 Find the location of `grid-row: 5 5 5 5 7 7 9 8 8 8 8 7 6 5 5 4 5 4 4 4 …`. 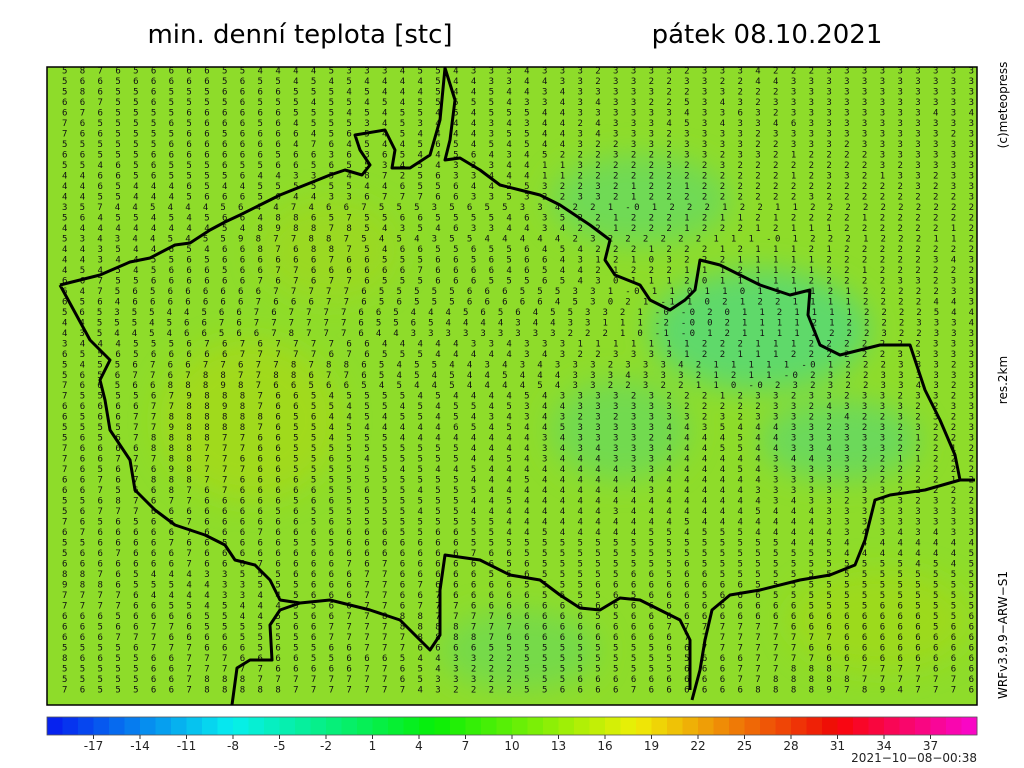

grid-row: 5 5 5 5 7 7 9 8 8 8 8 7 6 5 5 4 5 4 4 4 … is located at coordinates (518, 428).